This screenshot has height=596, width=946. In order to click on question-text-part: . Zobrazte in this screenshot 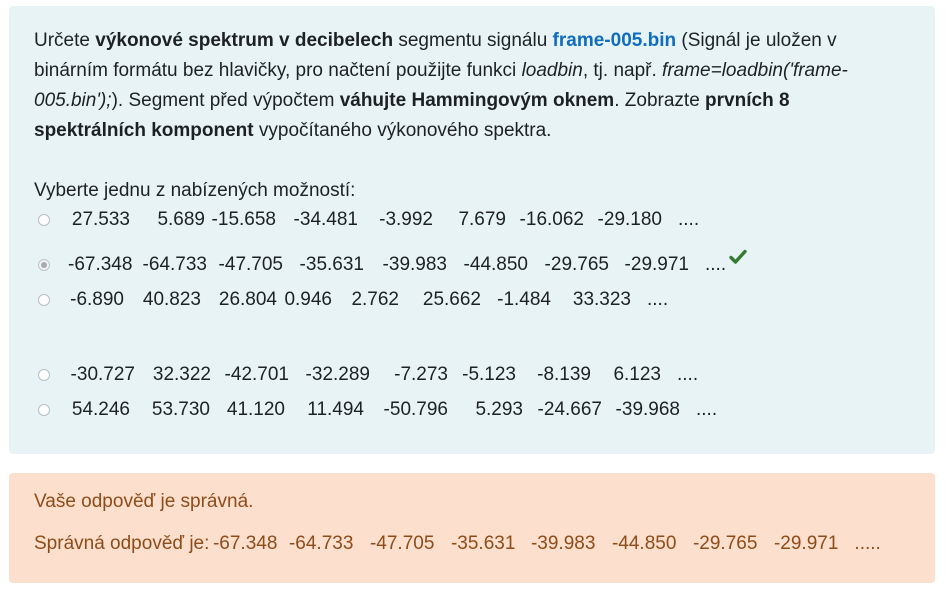, I will do `click(660, 100)`.